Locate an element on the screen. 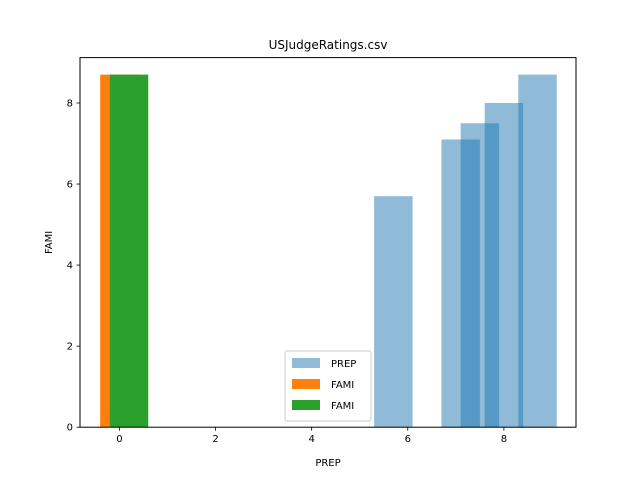  x-tick-label: 4 is located at coordinates (311, 439).